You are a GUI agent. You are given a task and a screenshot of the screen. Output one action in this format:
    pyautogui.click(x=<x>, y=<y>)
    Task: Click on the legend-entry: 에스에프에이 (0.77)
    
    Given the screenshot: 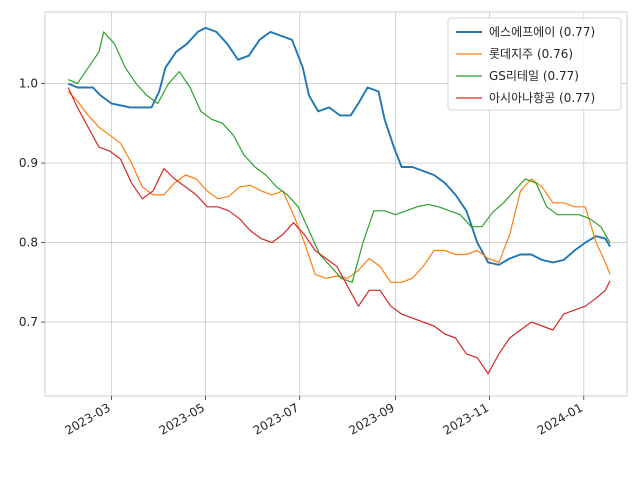 What is the action you would take?
    pyautogui.click(x=542, y=32)
    